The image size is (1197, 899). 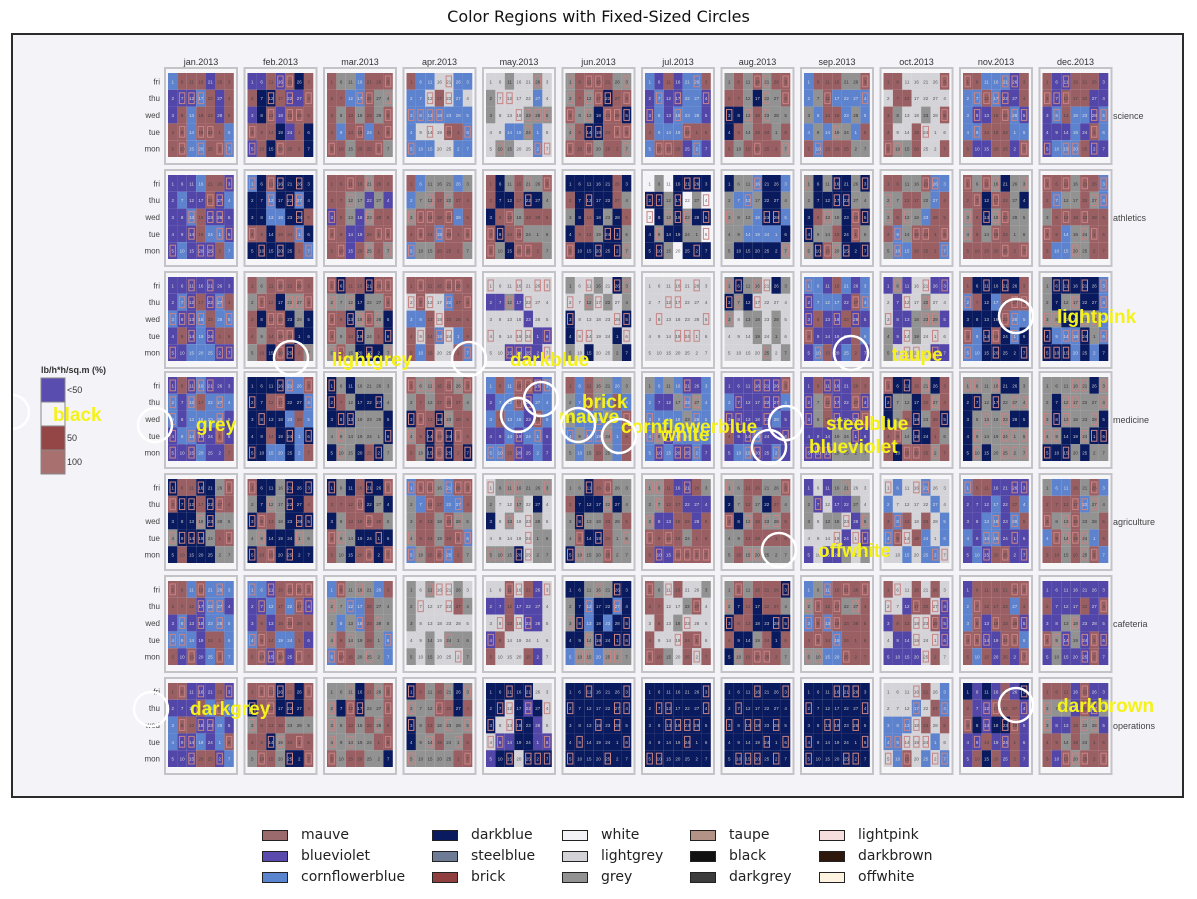 What do you see at coordinates (308, 183) in the screenshot?
I see `cell-value: 3` at bounding box center [308, 183].